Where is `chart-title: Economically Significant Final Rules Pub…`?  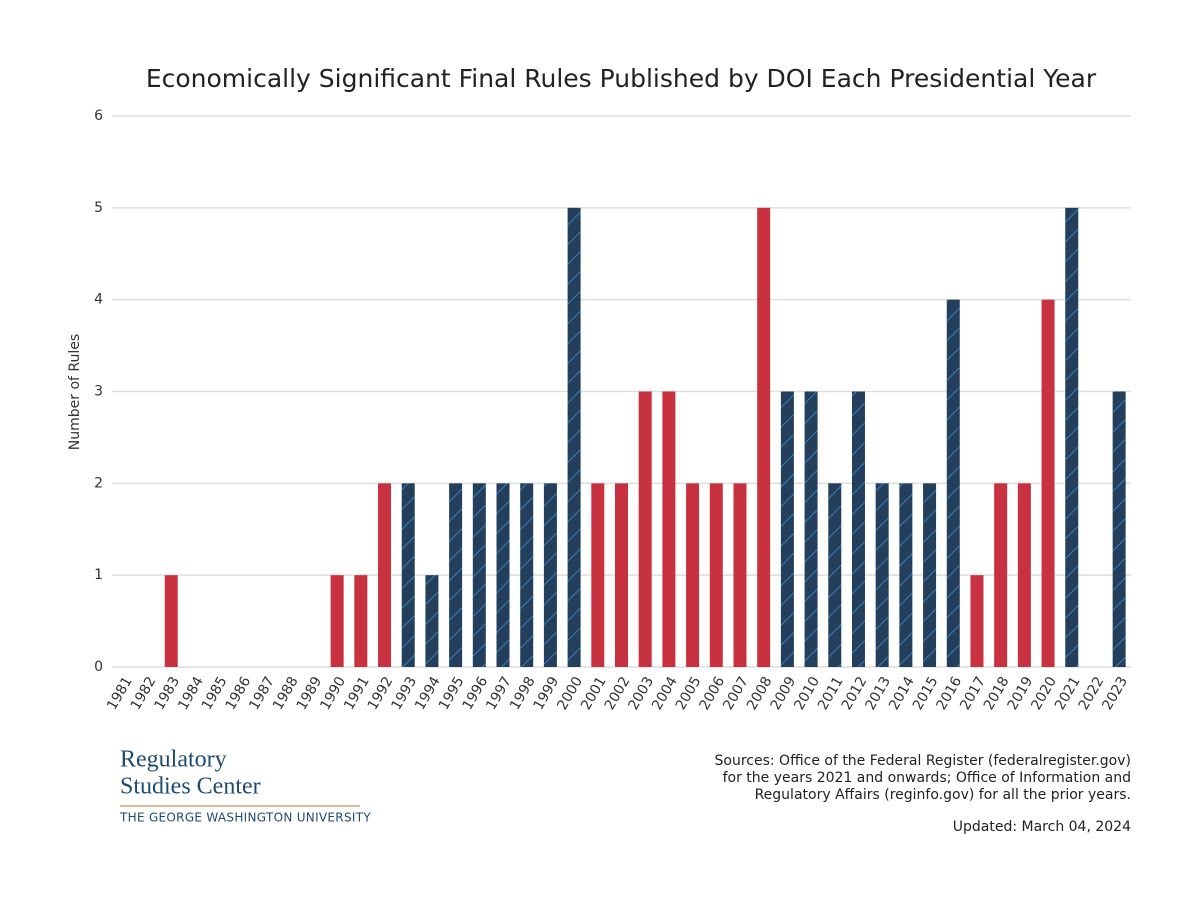 chart-title: Economically Significant Final Rules Pub… is located at coordinates (621, 78).